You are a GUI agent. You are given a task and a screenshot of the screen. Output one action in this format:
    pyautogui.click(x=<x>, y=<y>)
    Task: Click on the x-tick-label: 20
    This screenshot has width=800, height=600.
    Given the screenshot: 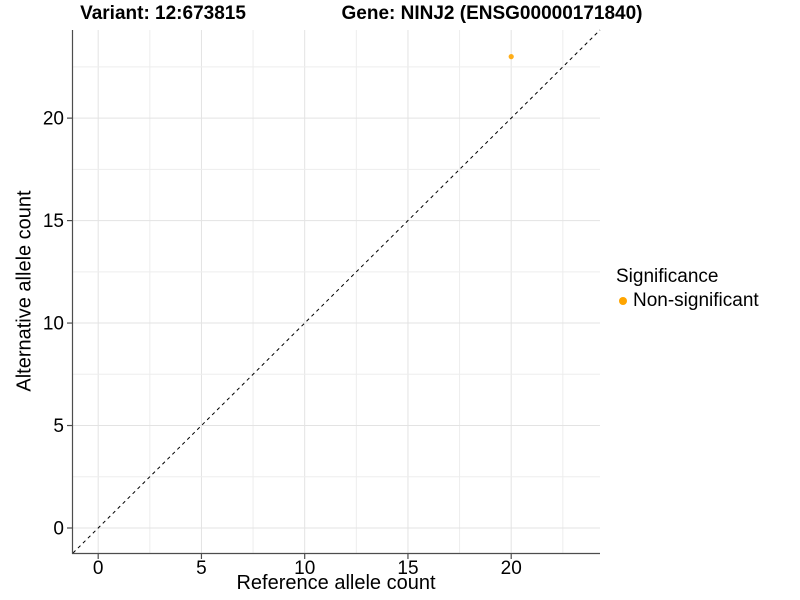 What is the action you would take?
    pyautogui.click(x=511, y=568)
    